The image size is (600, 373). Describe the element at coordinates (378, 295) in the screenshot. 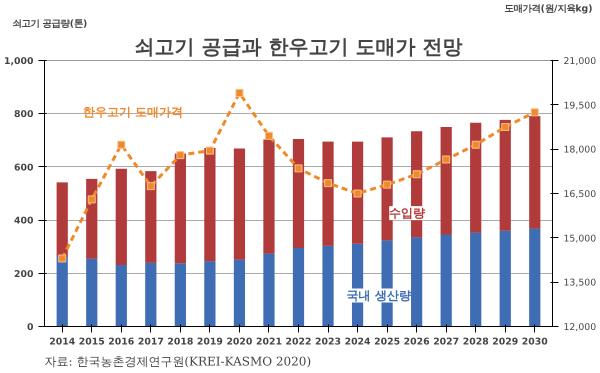

I see `series-label: 국내 생산량` at that location.